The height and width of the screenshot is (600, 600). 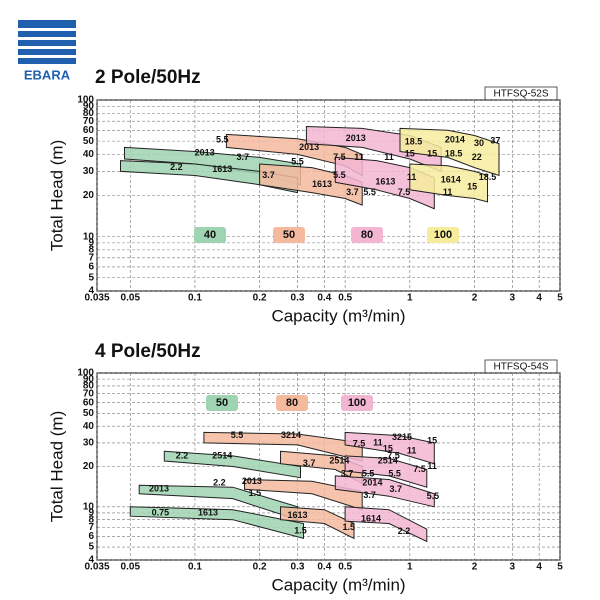 What do you see at coordinates (89, 386) in the screenshot?
I see `y-tick-label: 80` at bounding box center [89, 386].